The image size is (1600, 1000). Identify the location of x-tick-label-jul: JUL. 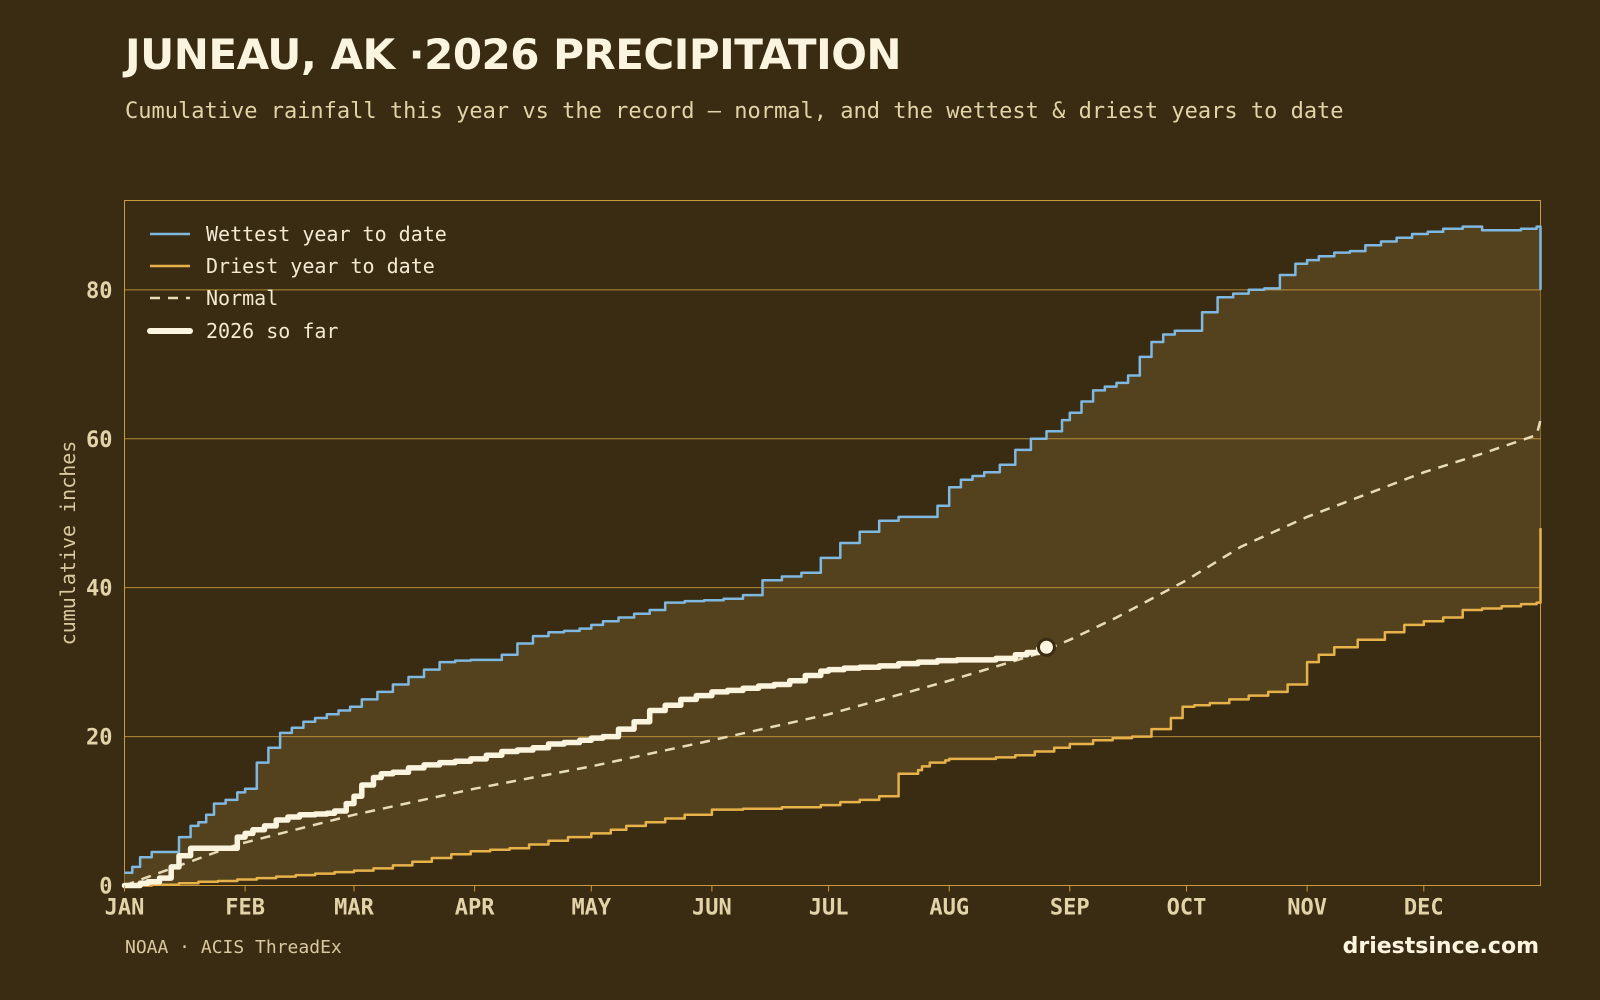
(829, 908).